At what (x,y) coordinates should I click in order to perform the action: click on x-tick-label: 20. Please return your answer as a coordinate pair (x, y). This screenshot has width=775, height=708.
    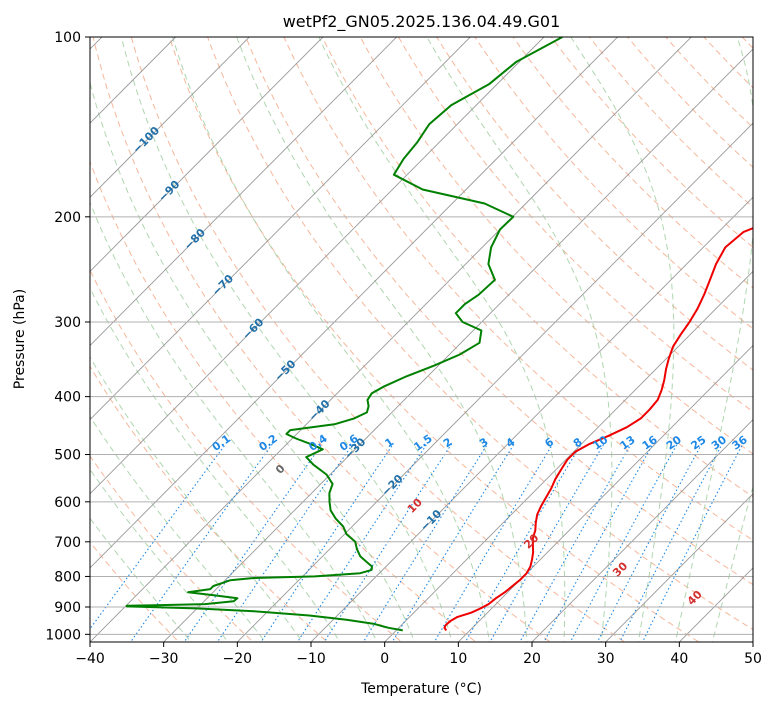
    Looking at the image, I should click on (532, 659).